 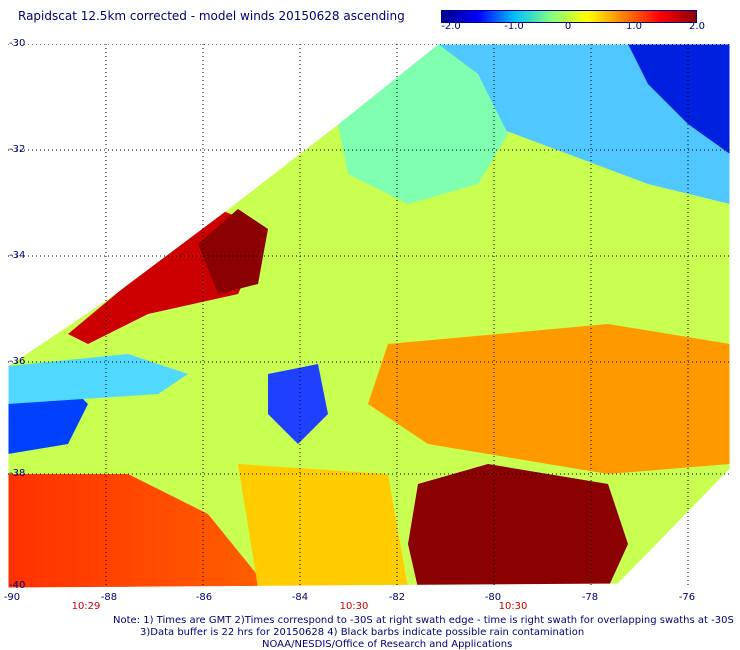 I want to click on colorbar-tick-2: -1.0, so click(x=514, y=26).